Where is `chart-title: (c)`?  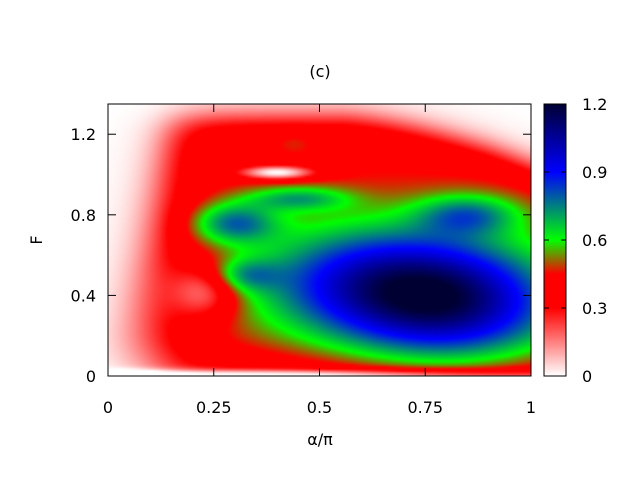
chart-title: (c) is located at coordinates (319, 71).